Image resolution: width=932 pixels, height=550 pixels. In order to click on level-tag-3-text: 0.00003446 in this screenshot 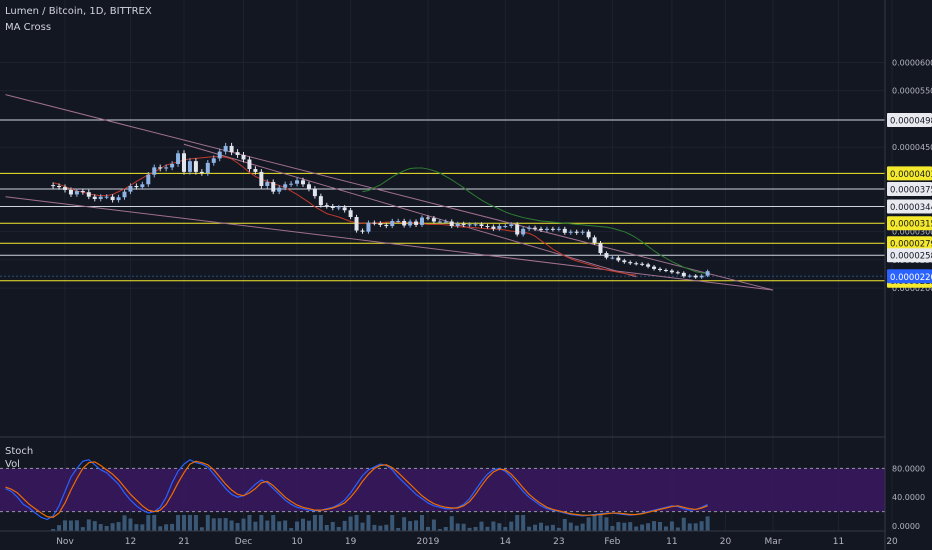, I will do `click(911, 208)`.